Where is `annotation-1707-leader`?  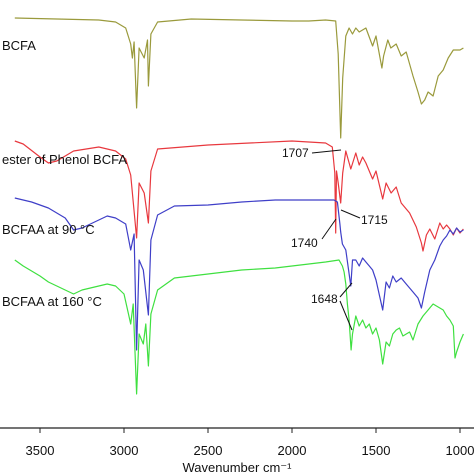
annotation-1707-leader is located at coordinates (326, 151).